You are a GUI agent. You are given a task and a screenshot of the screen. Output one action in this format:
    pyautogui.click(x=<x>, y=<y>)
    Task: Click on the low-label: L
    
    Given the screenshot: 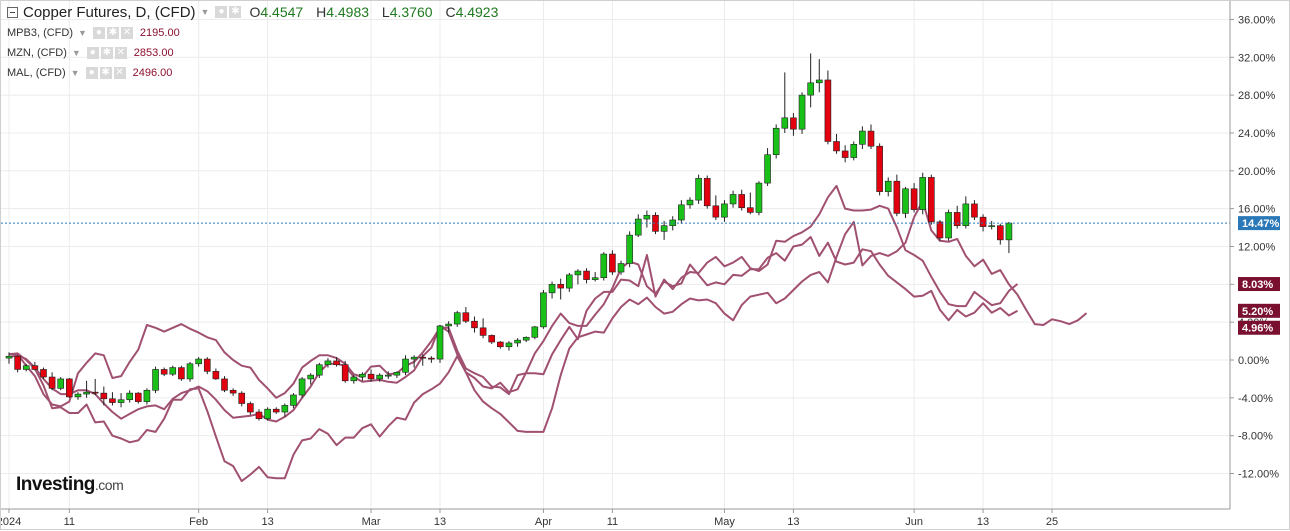 What is the action you would take?
    pyautogui.click(x=385, y=12)
    